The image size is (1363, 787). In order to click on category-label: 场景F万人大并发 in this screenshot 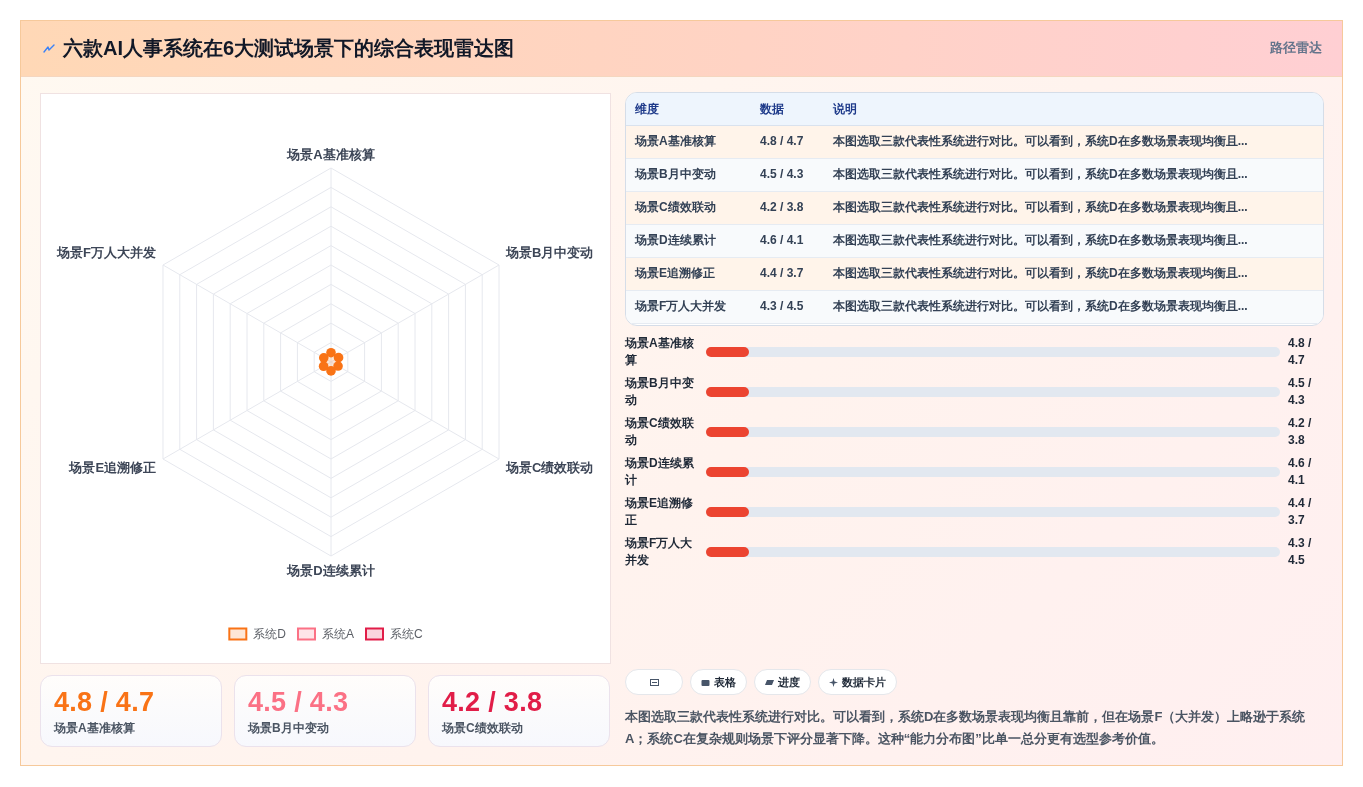, I will do `click(659, 552)`.